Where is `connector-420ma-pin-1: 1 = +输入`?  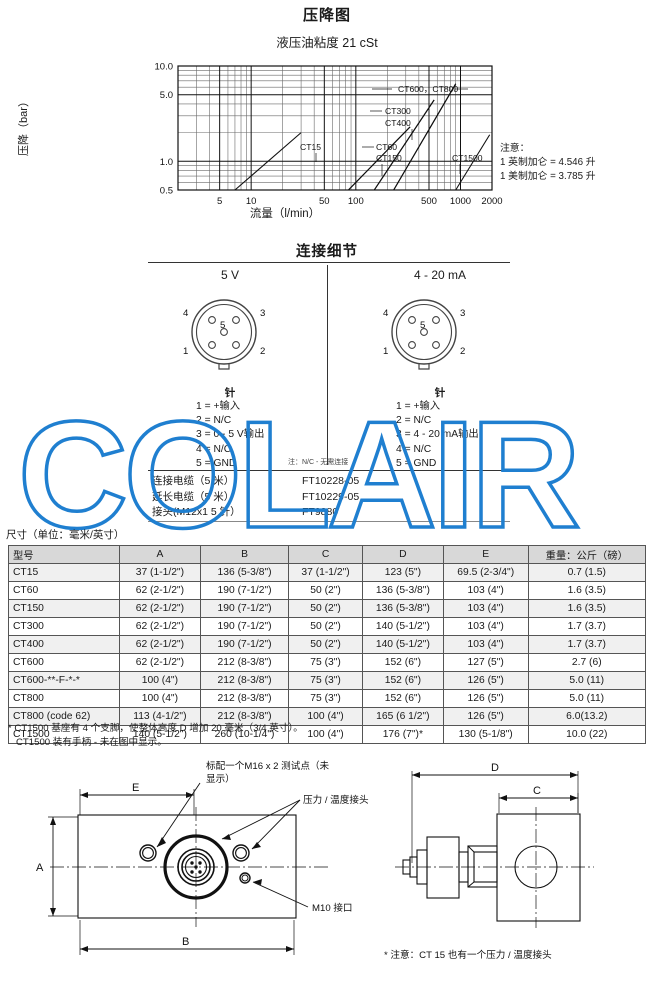 connector-420ma-pin-1: 1 = +输入 is located at coordinates (418, 406).